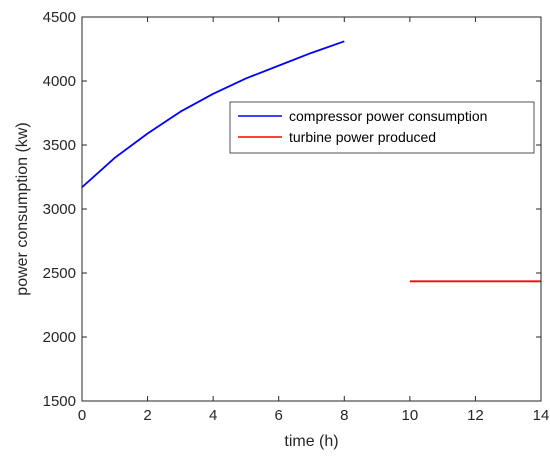 This screenshot has width=550, height=458. I want to click on y-tick-label-4500: 4500, so click(59, 17).